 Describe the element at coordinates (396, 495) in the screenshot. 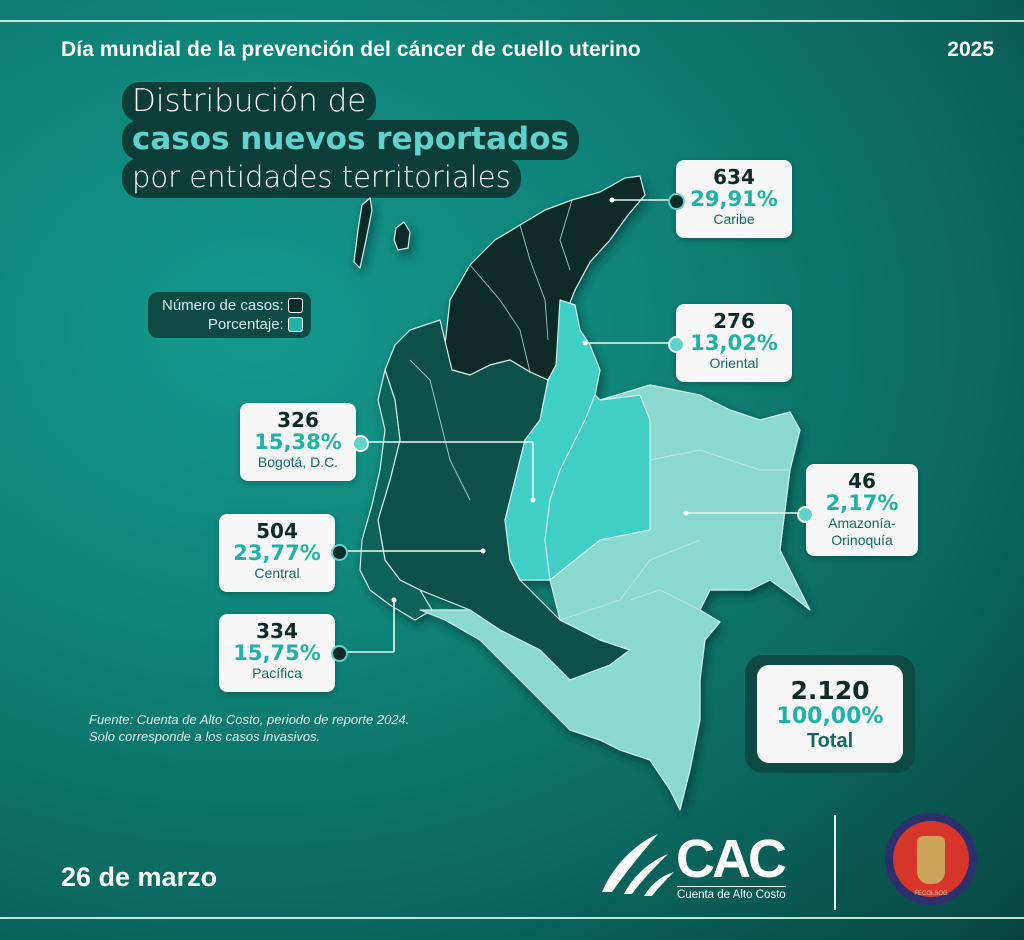

I see `region-pacifica` at that location.